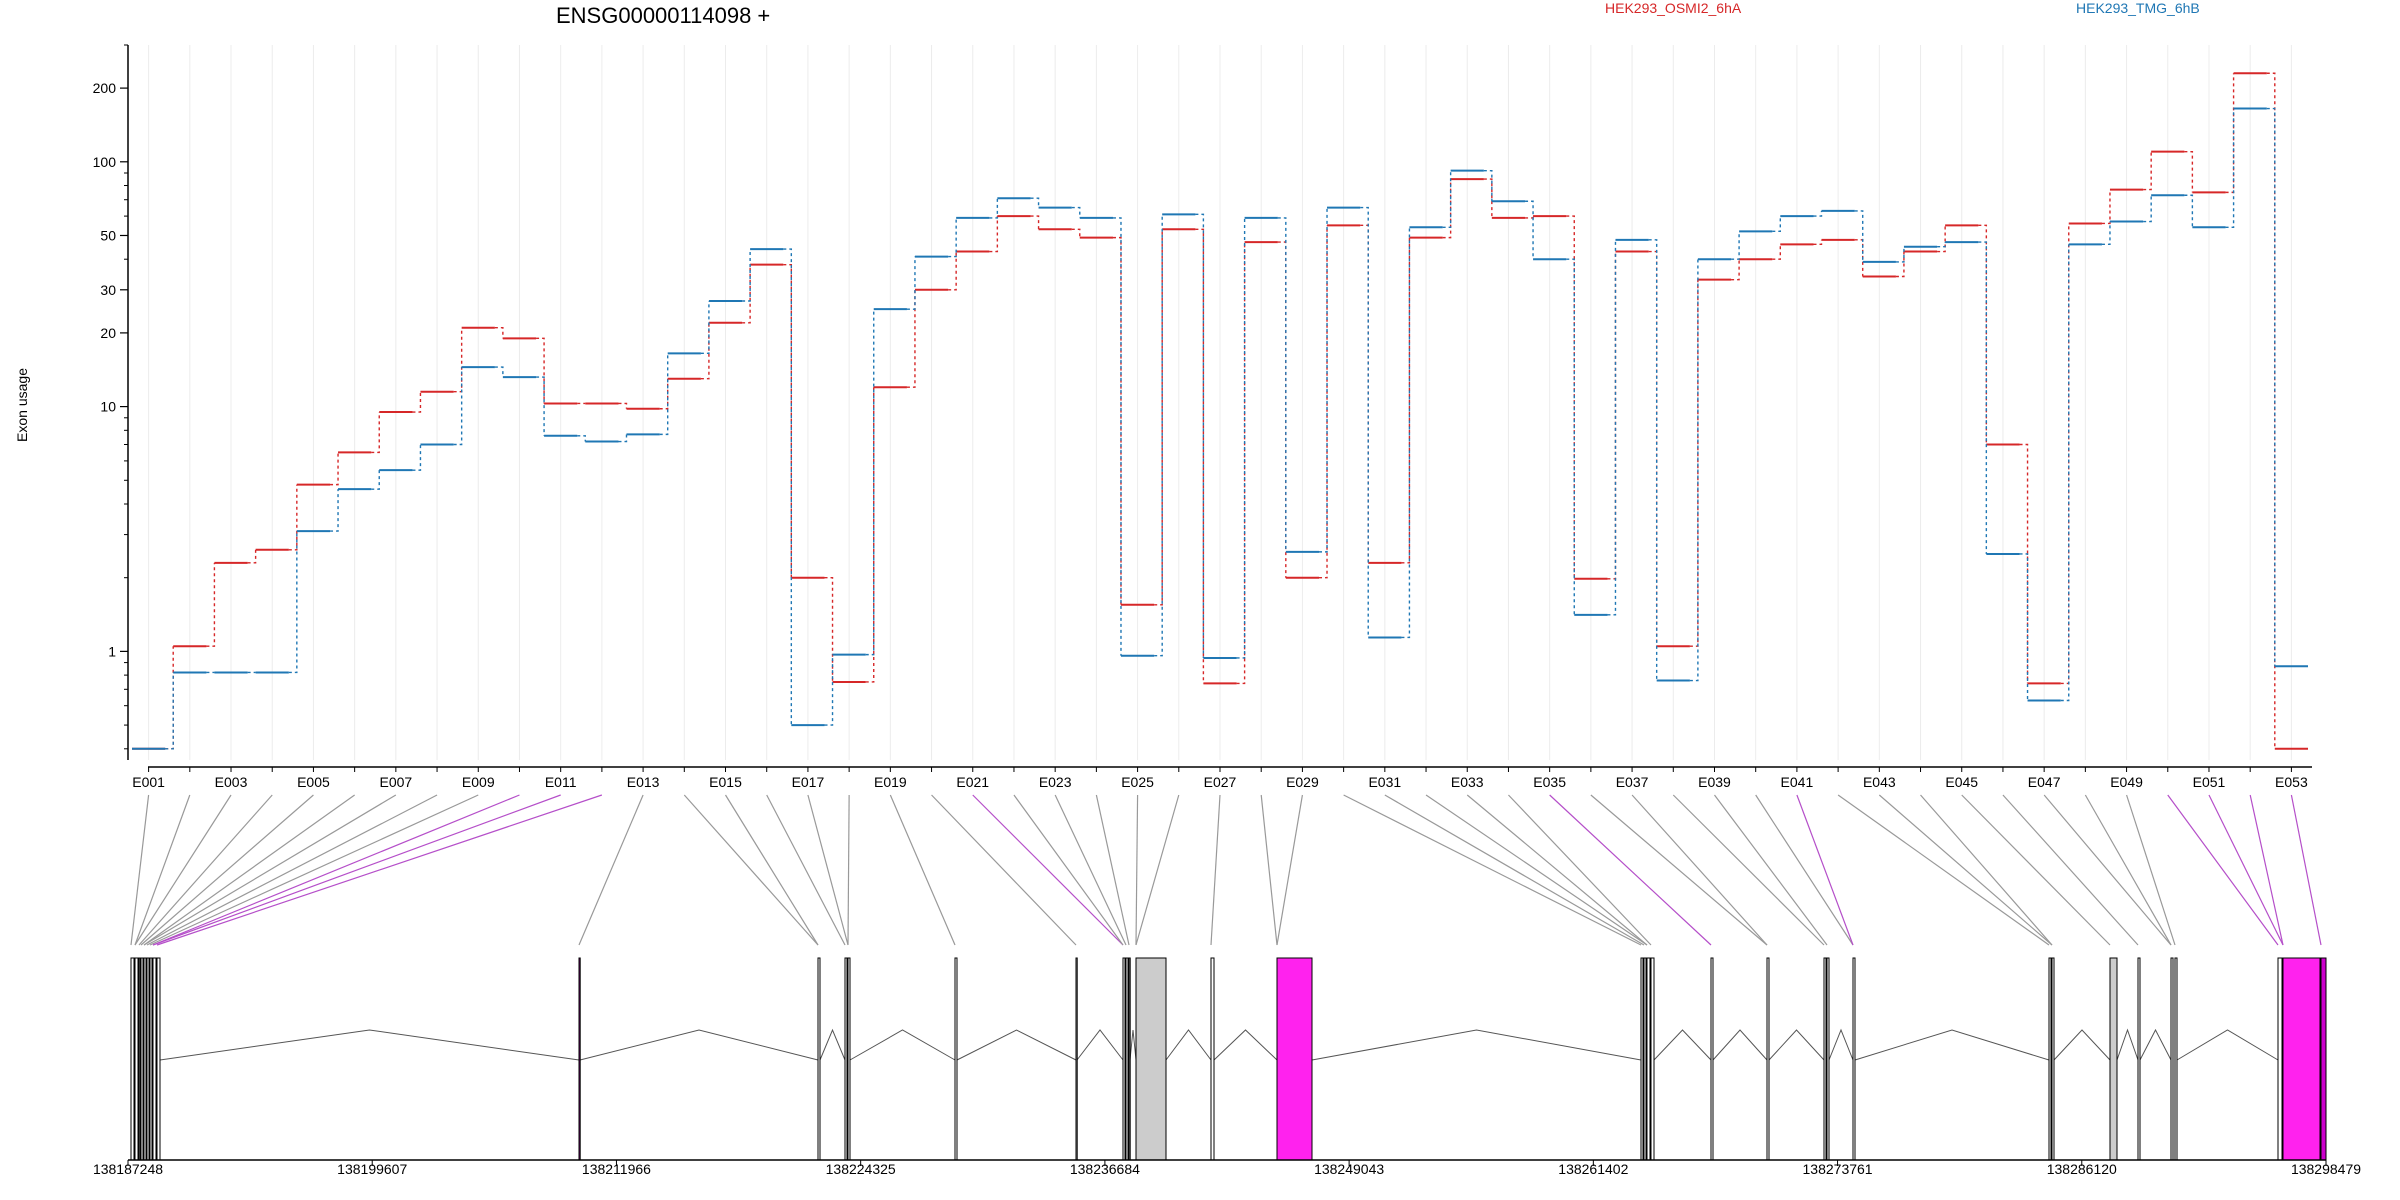 The height and width of the screenshot is (1200, 2400). What do you see at coordinates (2291, 782) in the screenshot?
I see `x-tick-label-e053: E053` at bounding box center [2291, 782].